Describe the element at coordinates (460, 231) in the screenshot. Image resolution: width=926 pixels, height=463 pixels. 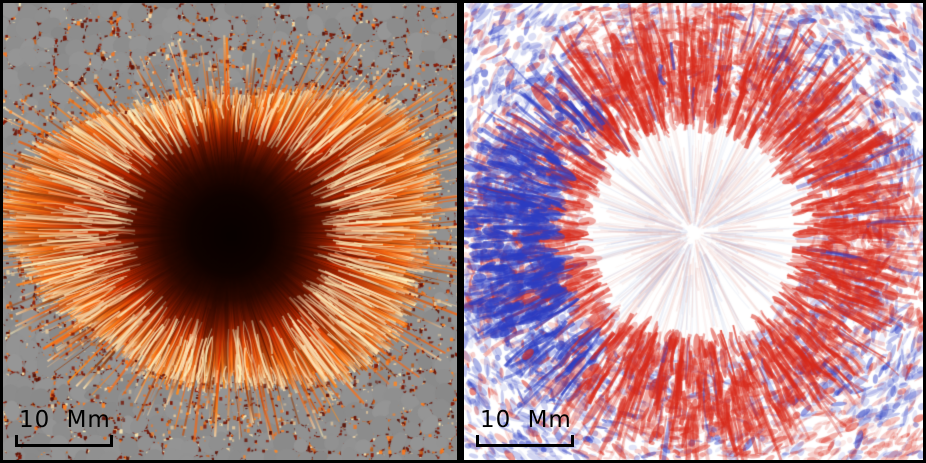
I see `panel-divider` at that location.